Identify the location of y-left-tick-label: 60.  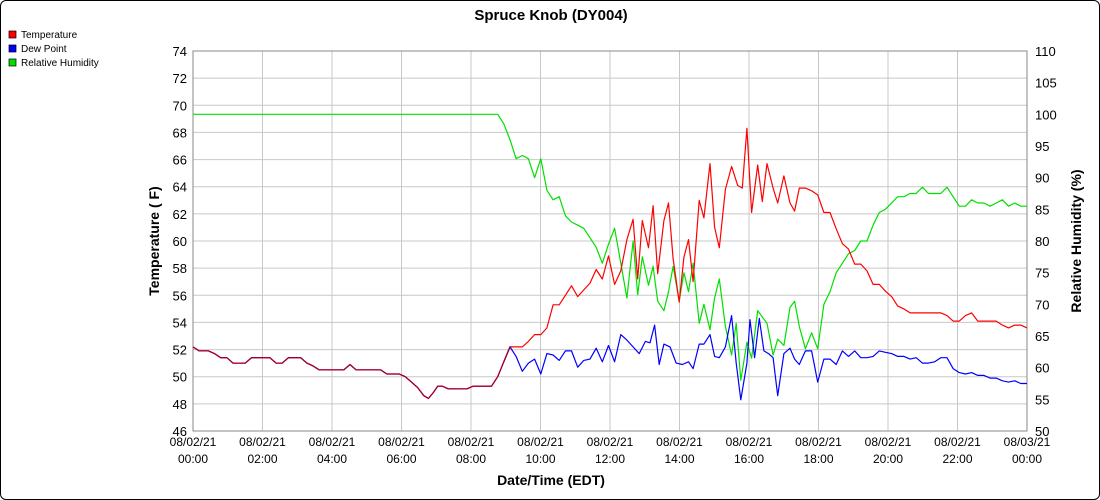
(180, 241).